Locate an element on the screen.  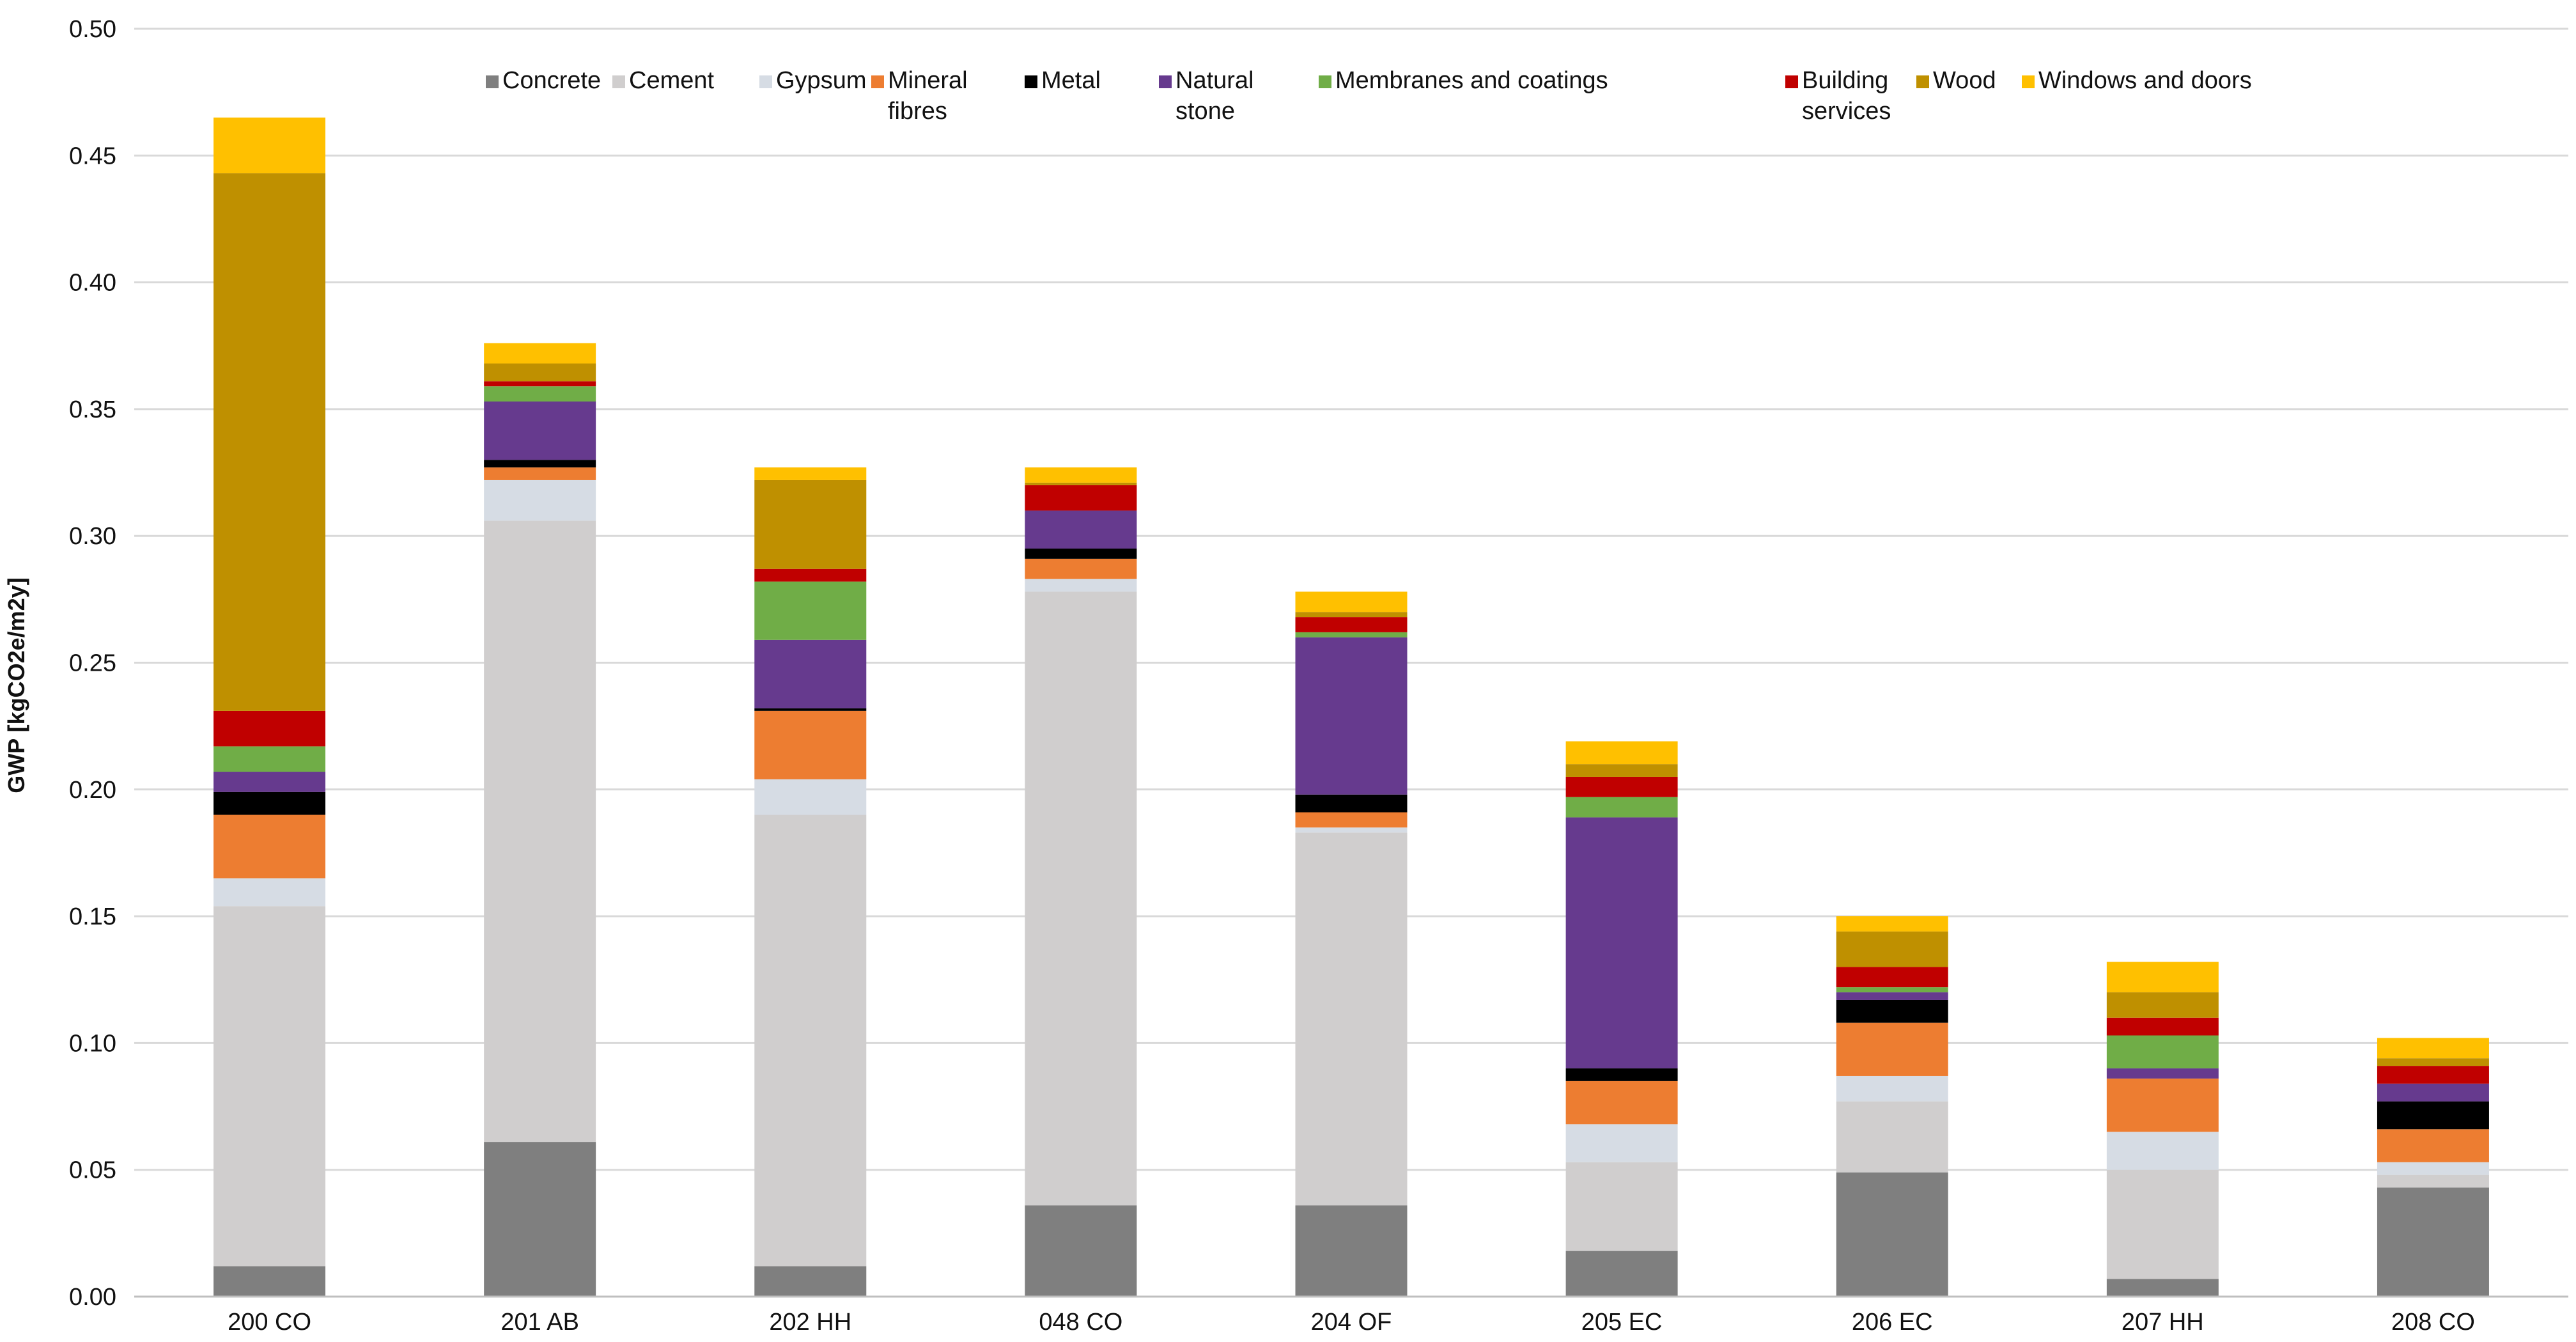
x-category-label: 207 HH is located at coordinates (2163, 1322).